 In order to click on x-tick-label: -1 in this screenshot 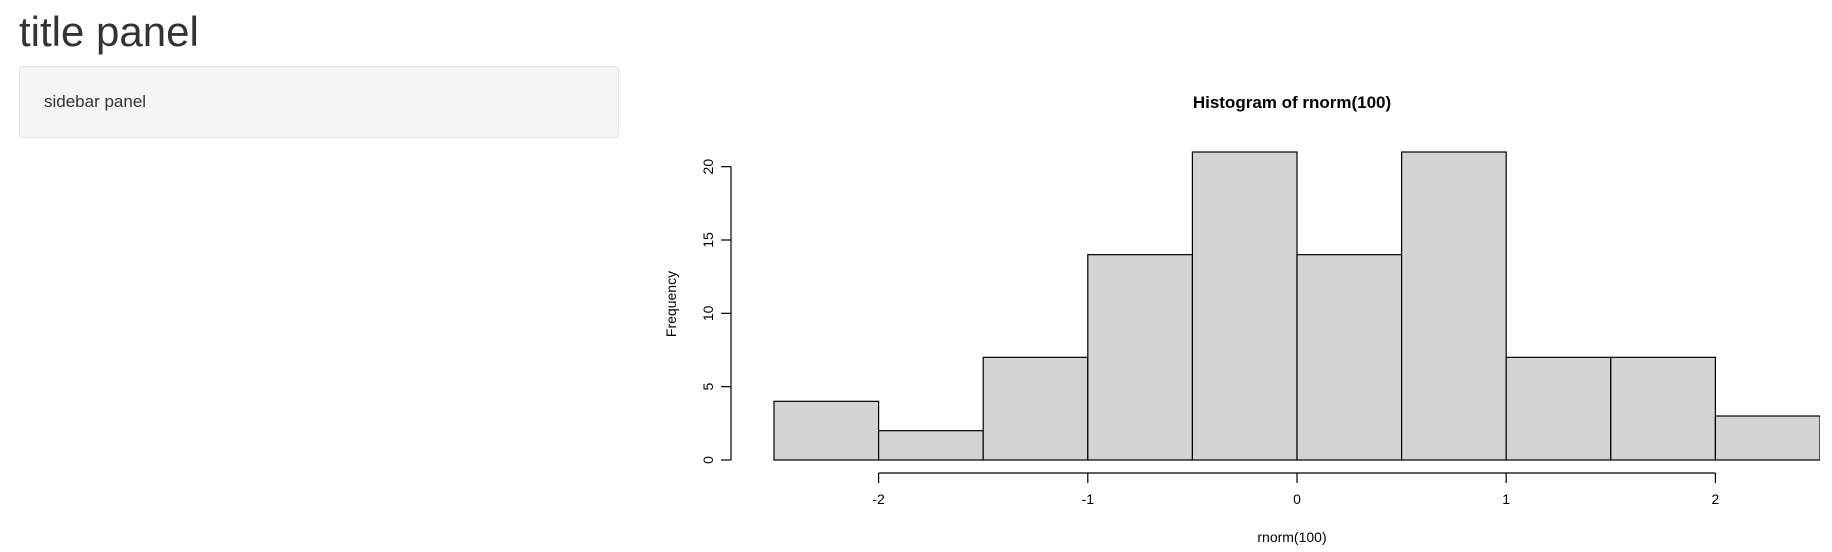, I will do `click(1088, 499)`.